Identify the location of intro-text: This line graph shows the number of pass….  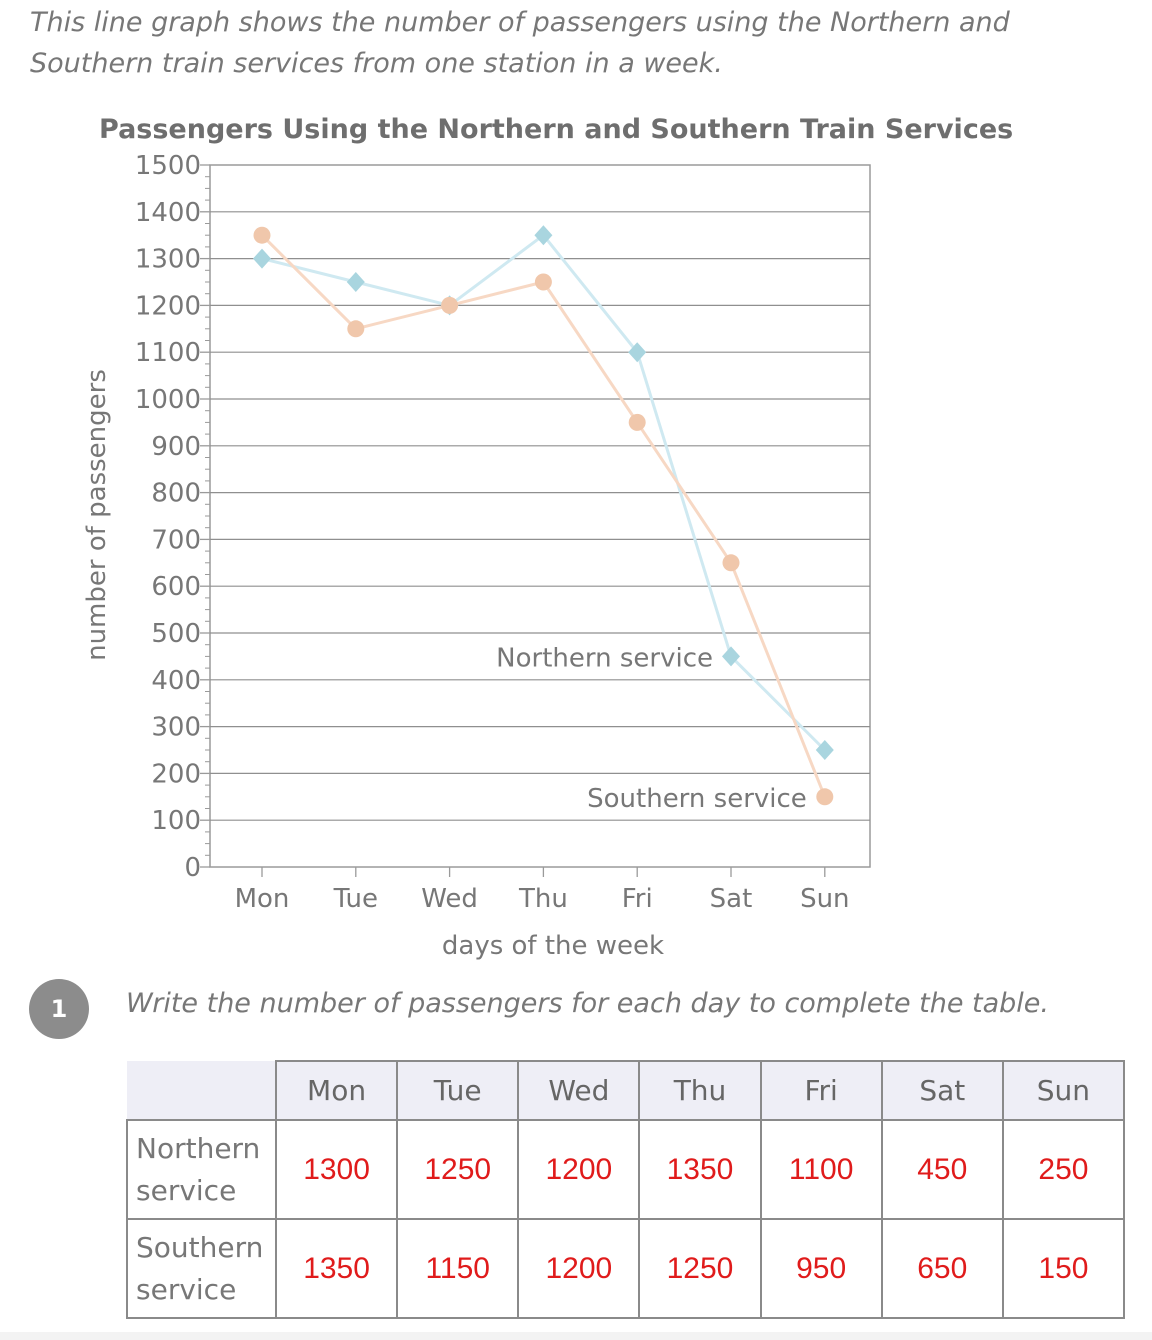
(520, 43).